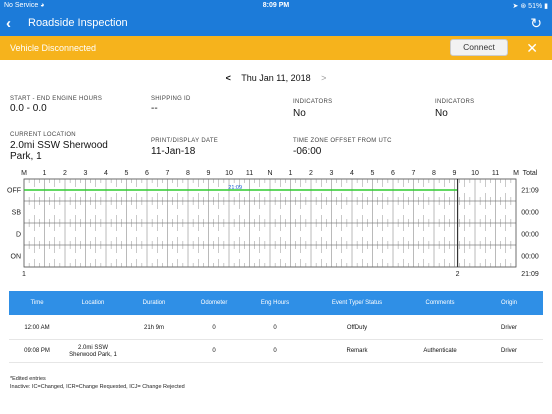 This screenshot has width=552, height=414. Describe the element at coordinates (214, 303) in the screenshot. I see `column-header: Odometer` at that location.